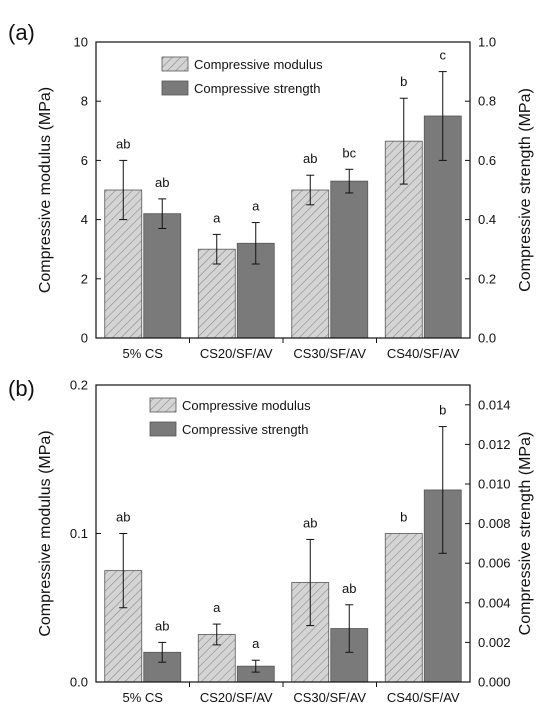 This screenshot has height=714, width=550. What do you see at coordinates (349, 152) in the screenshot?
I see `significance-label: bc` at bounding box center [349, 152].